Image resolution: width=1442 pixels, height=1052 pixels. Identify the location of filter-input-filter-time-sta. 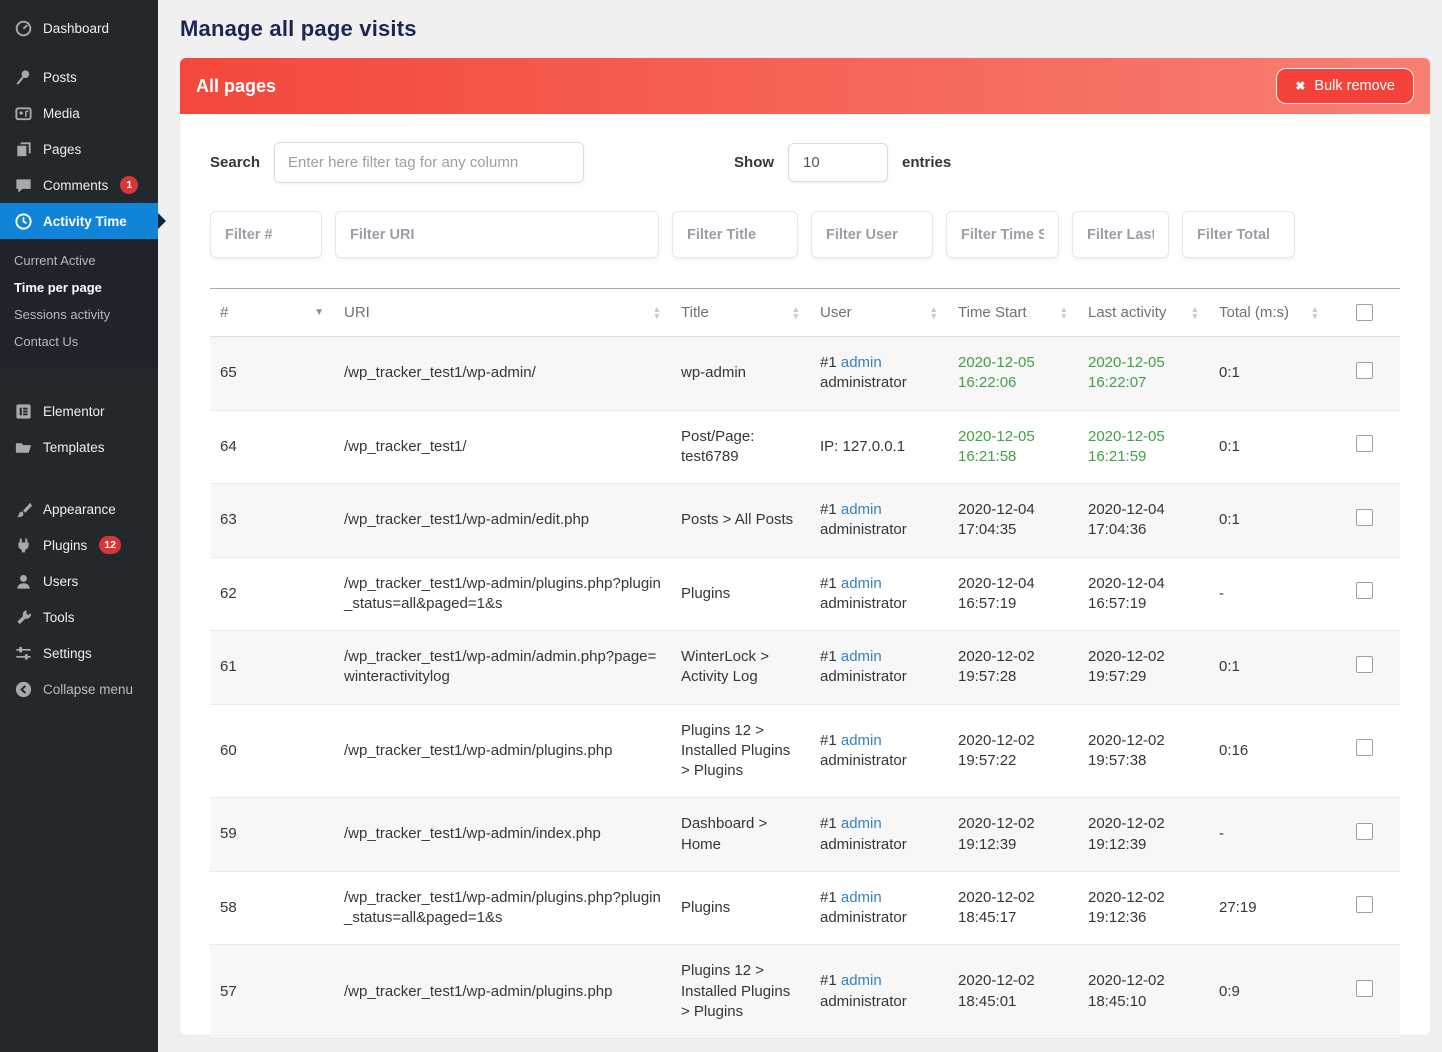
(1002, 234).